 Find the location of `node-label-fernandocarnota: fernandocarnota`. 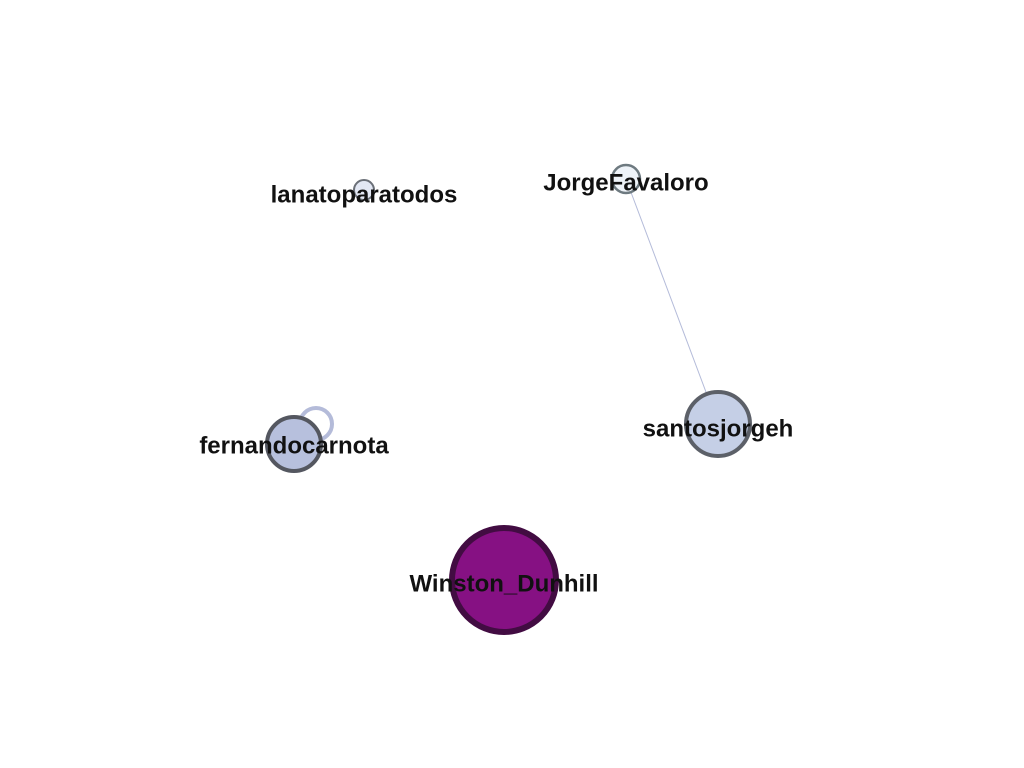

node-label-fernandocarnota: fernandocarnota is located at coordinates (294, 445).